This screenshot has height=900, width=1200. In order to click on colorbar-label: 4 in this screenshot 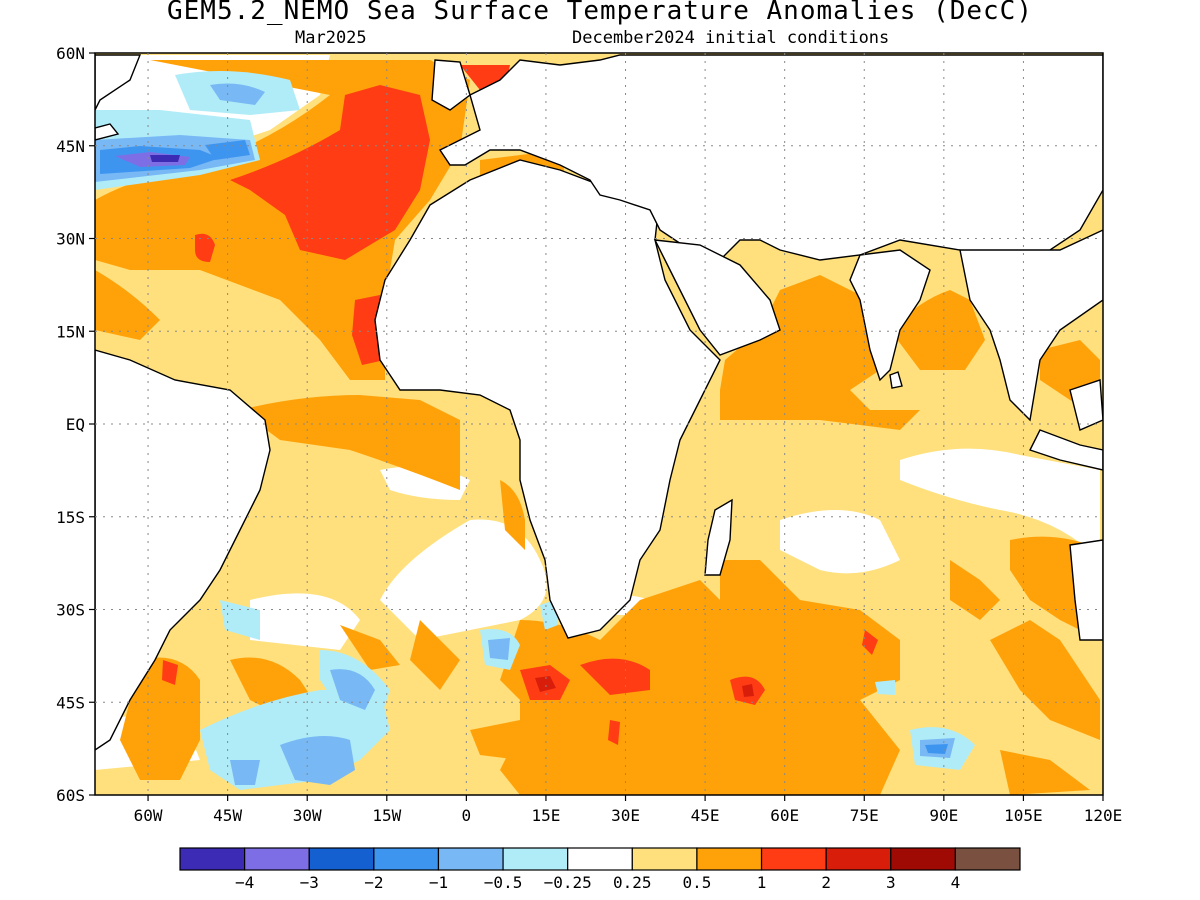, I will do `click(956, 882)`.